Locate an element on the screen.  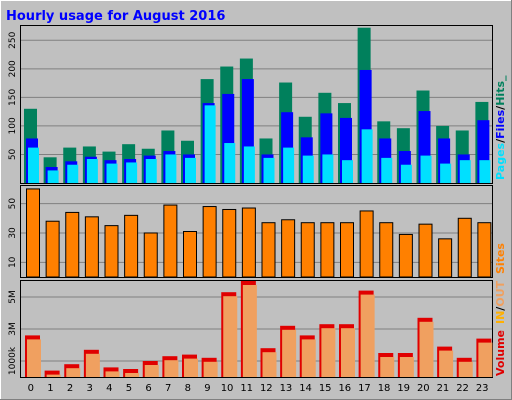
x-tick-label: 19 is located at coordinates (403, 388).